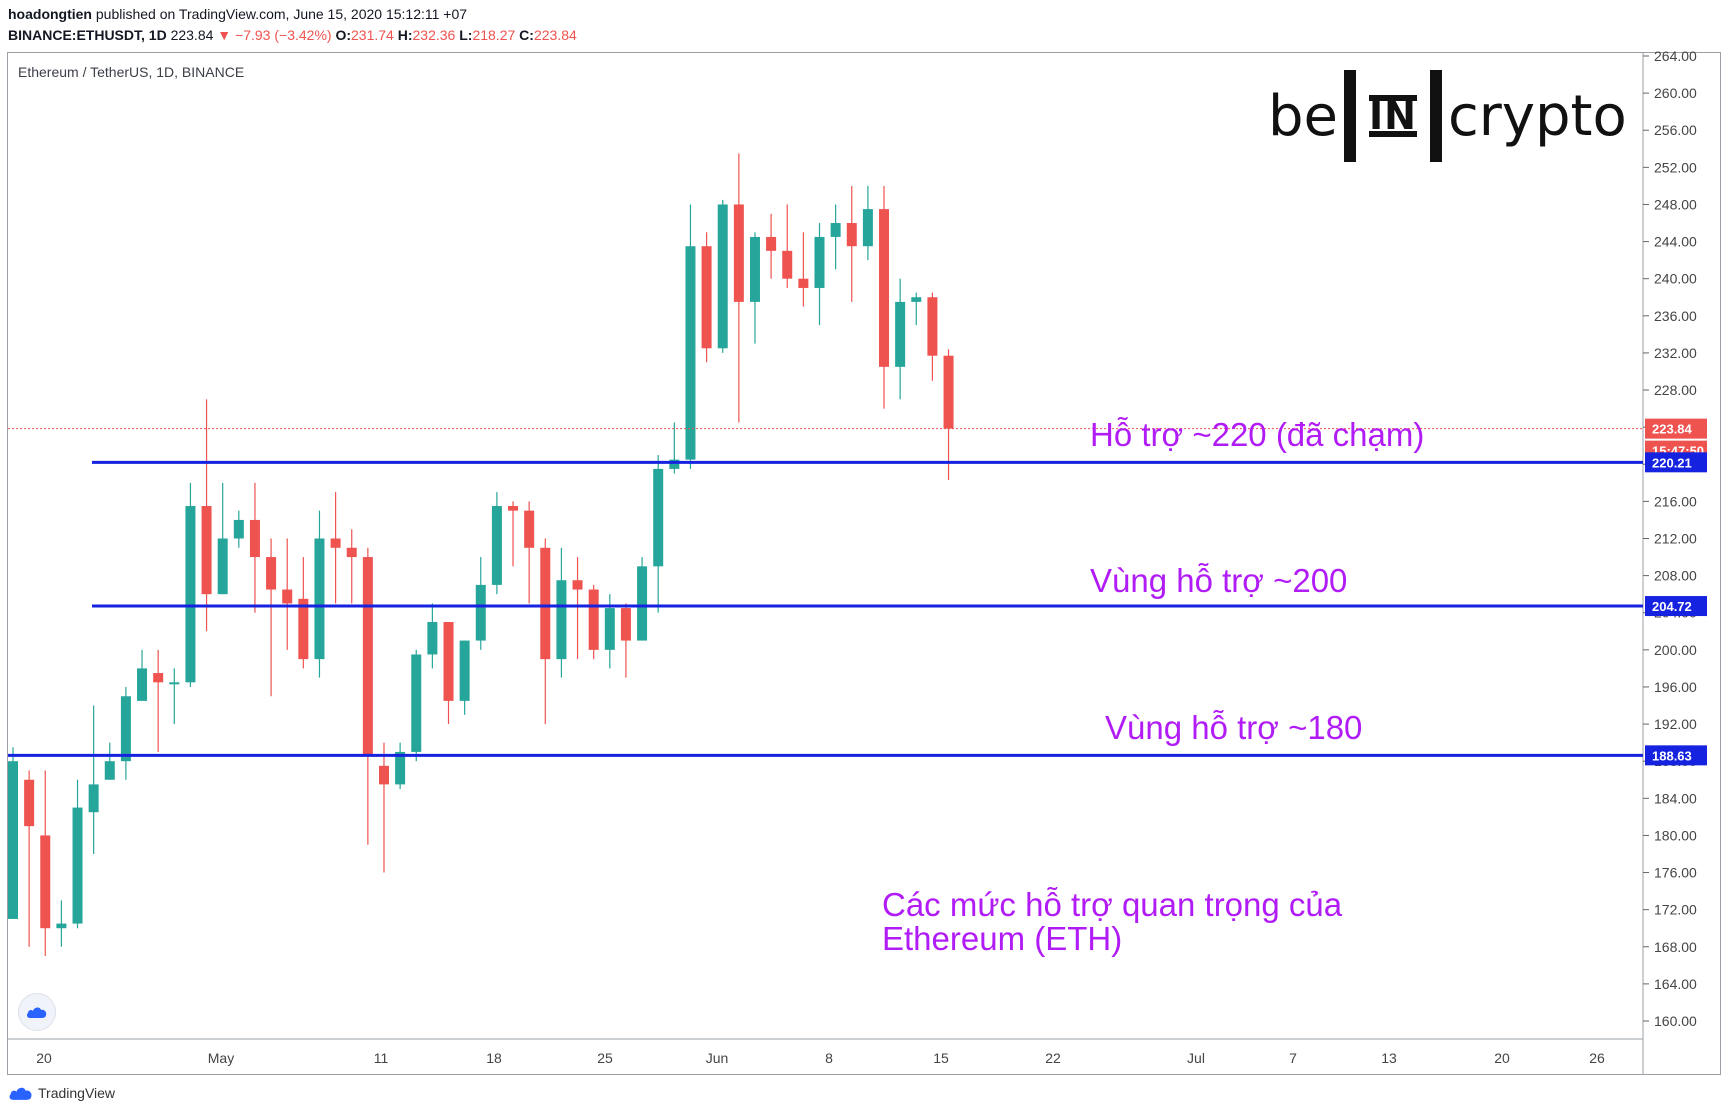 This screenshot has height=1117, width=1728. Describe the element at coordinates (1672, 462) in the screenshot. I see `support-tag-220: 220.21` at that location.